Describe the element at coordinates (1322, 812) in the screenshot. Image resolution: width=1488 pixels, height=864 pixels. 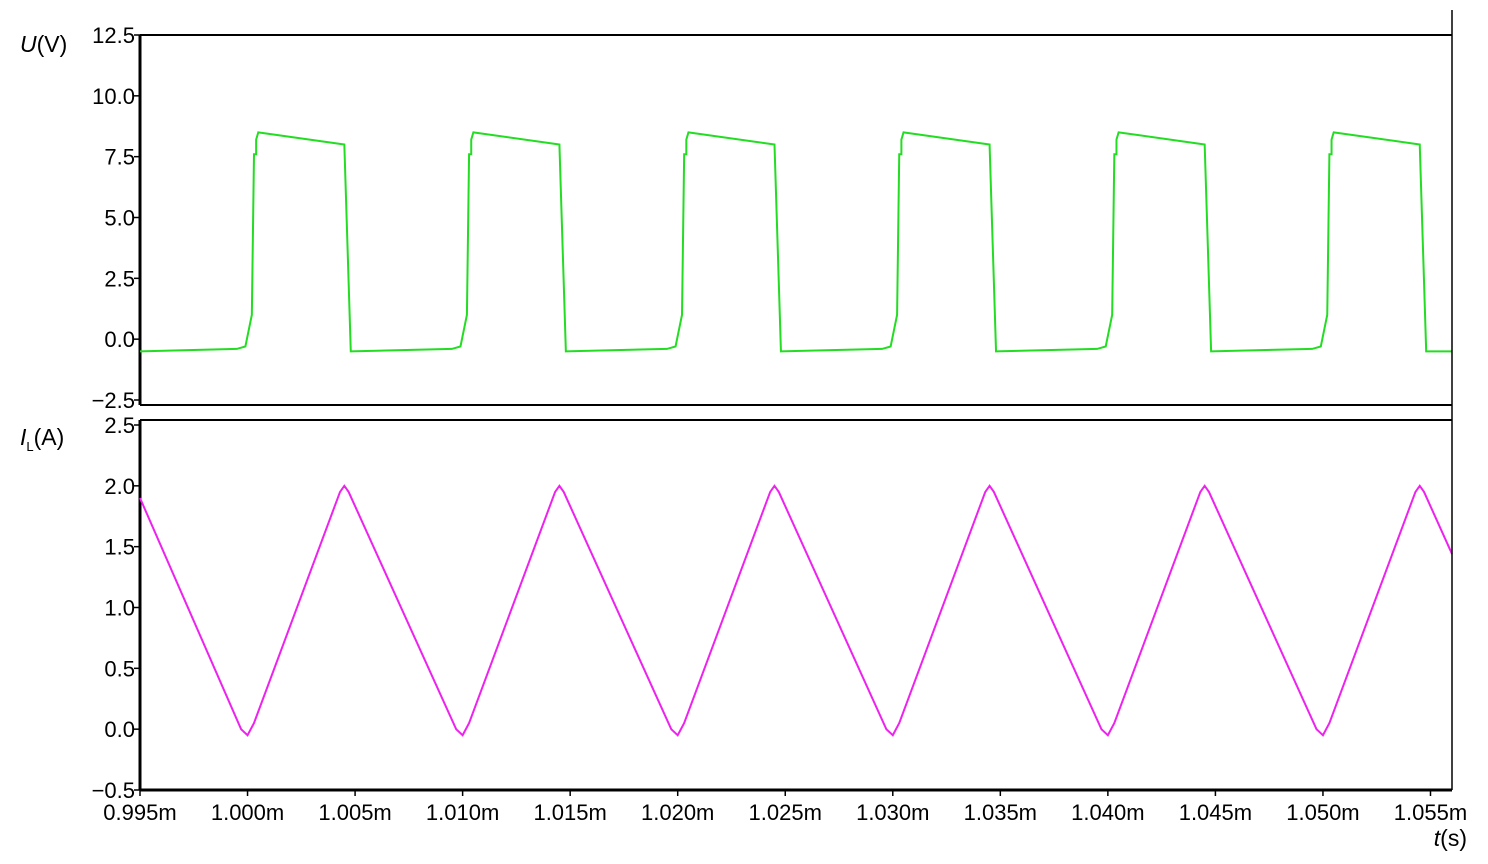
I see `x-tick-label: 1.050m` at that location.